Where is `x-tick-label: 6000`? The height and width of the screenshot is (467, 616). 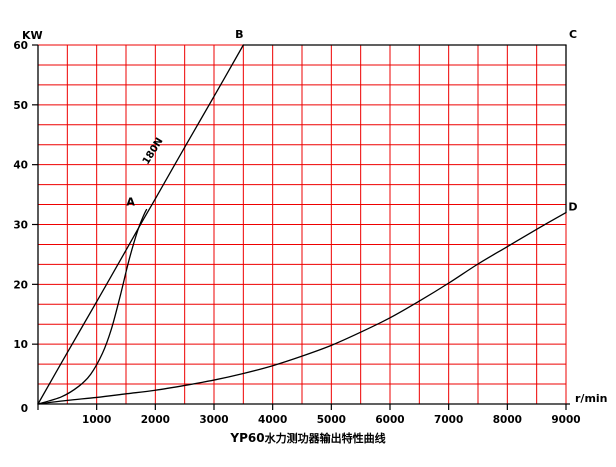 x-tick-label: 6000 is located at coordinates (389, 420).